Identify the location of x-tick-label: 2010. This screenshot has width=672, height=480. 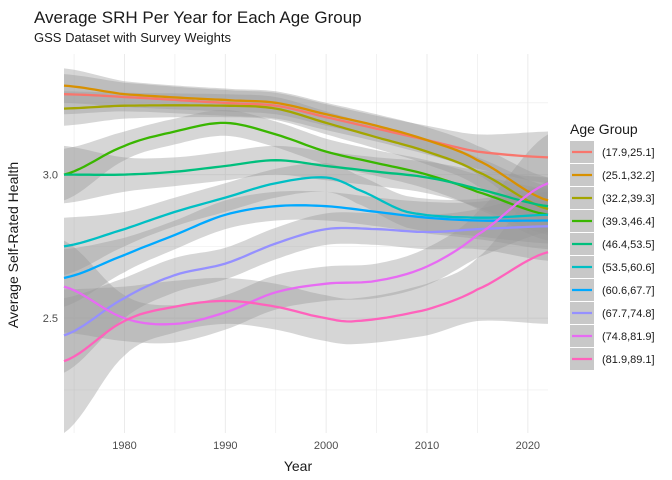
(427, 446).